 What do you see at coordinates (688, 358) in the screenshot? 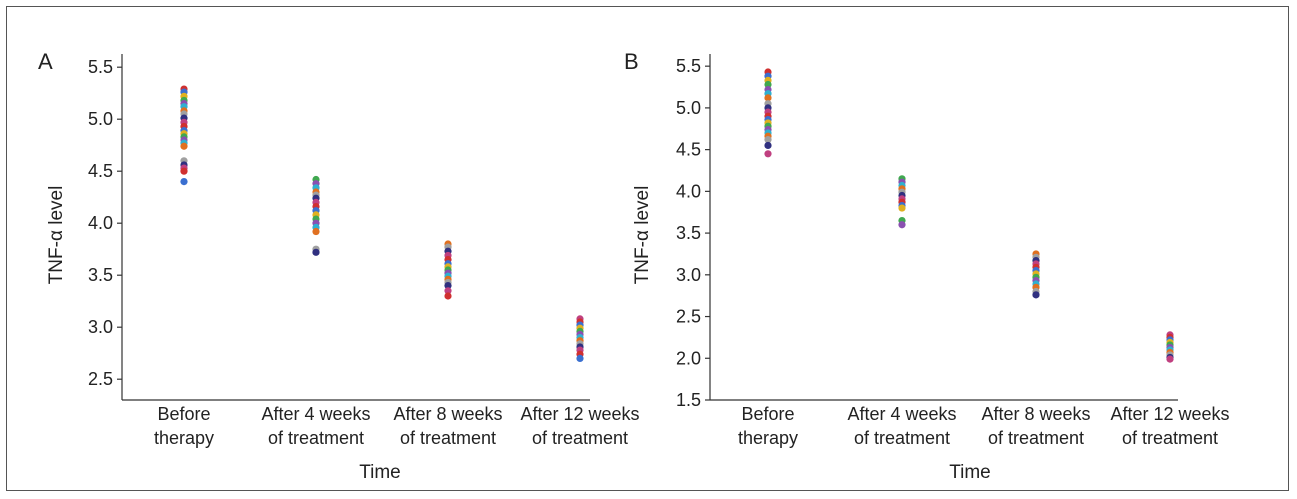
I see `y-tick-label: 2.0` at bounding box center [688, 358].